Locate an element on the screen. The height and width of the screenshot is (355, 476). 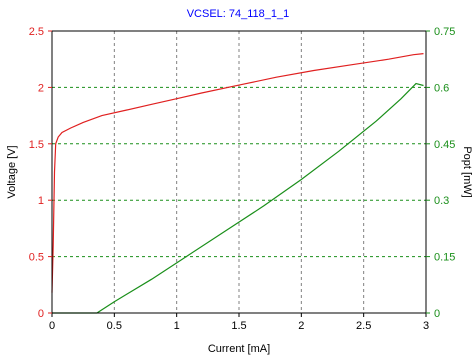
y-right-tick-label: 0.45 is located at coordinates (444, 145).